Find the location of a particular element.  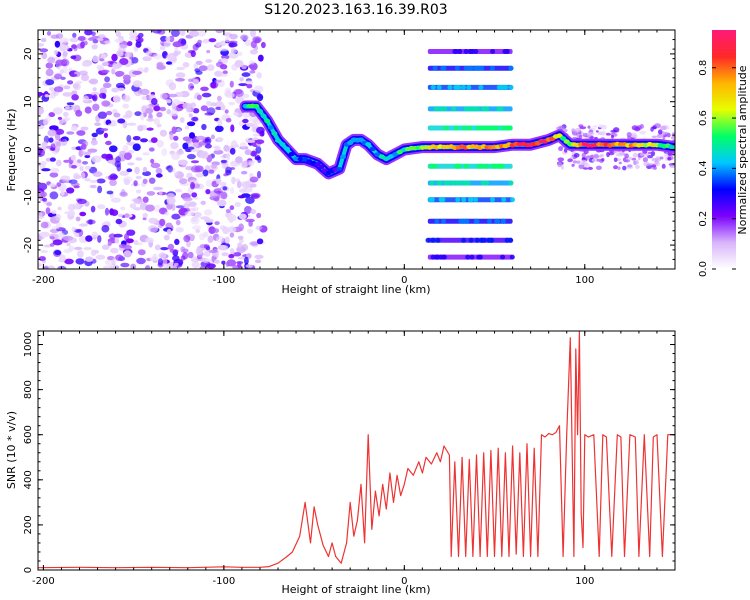

spectrogram-y-tick-label: 10 is located at coordinates (28, 101).